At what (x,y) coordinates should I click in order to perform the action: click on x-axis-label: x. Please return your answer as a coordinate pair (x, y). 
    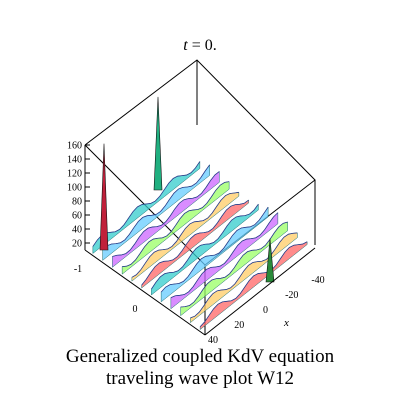
    Looking at the image, I should click on (286, 323).